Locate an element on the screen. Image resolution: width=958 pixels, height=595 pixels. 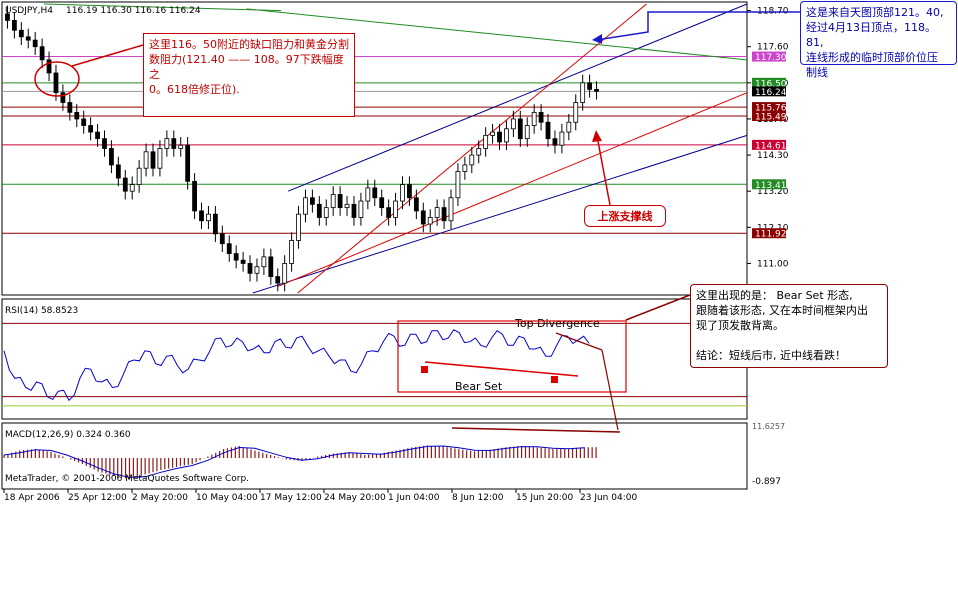
price-marker-label: 113.41 is located at coordinates (771, 186).